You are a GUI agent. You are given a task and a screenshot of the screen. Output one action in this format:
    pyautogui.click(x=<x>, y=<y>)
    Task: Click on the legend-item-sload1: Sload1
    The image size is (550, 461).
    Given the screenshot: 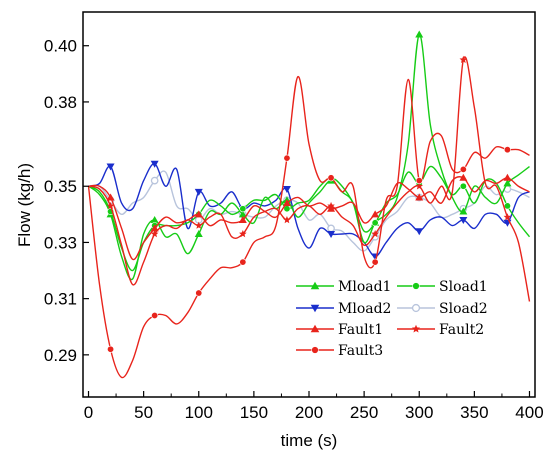 What is the action you would take?
    pyautogui.click(x=442, y=287)
    